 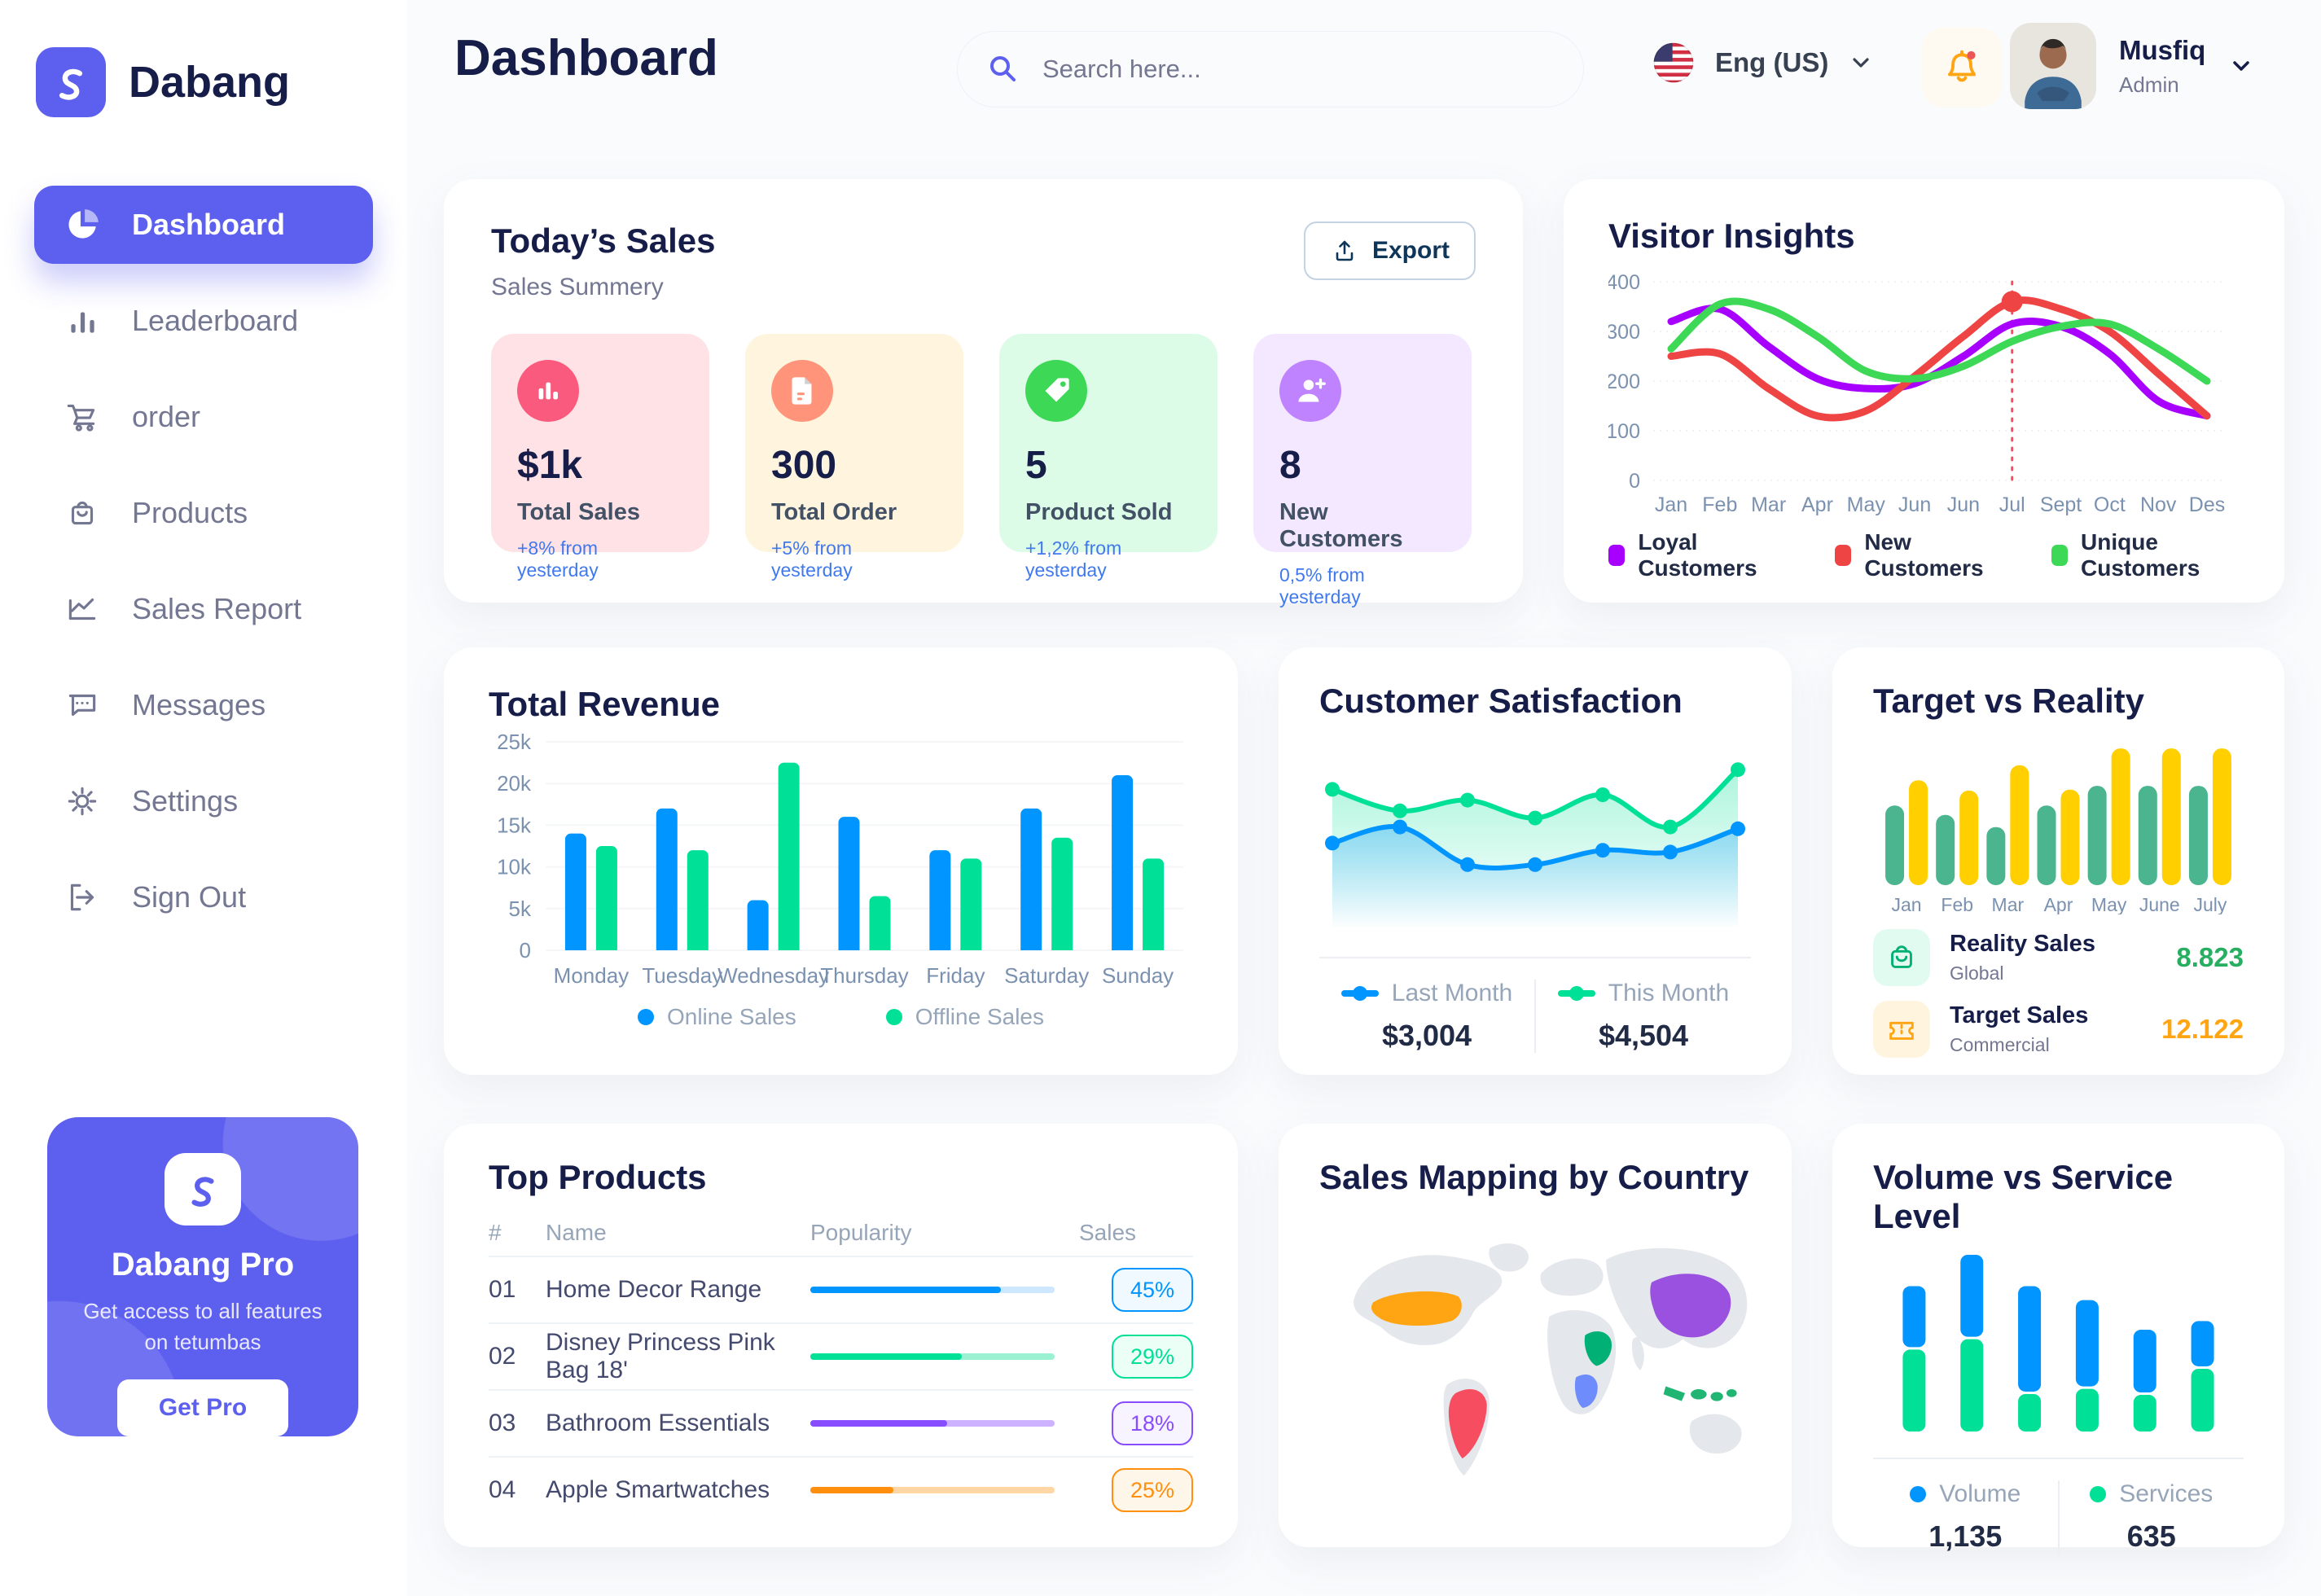 What do you see at coordinates (592, 975) in the screenshot?
I see `svg-text: Monday` at bounding box center [592, 975].